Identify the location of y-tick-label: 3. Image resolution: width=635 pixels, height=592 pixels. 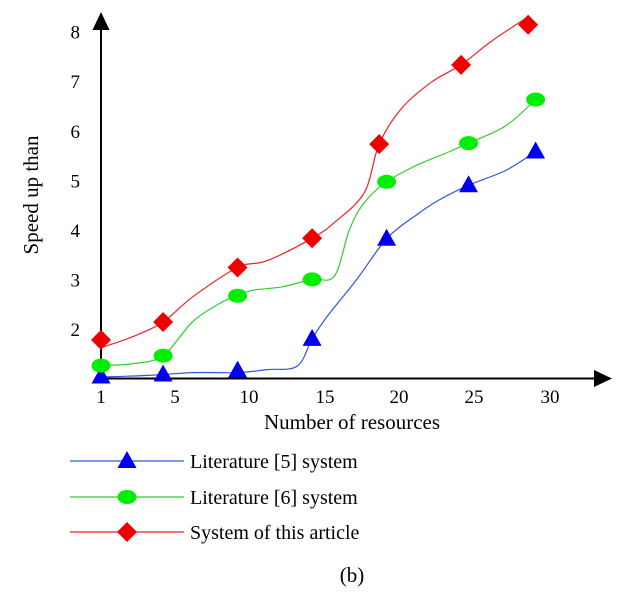
(76, 280).